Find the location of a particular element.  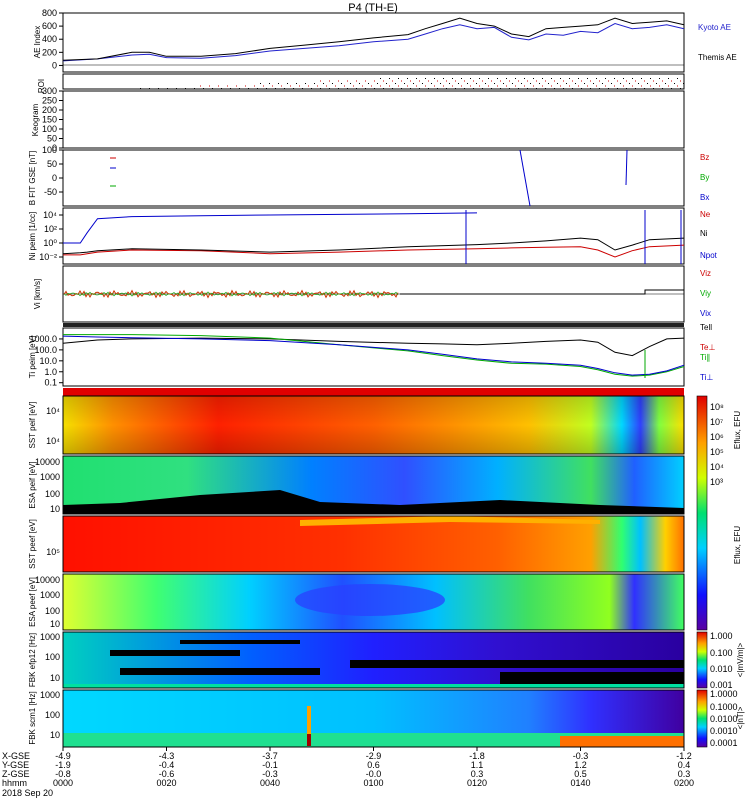

esa2-tick-10000: 10000 is located at coordinates (47, 580).